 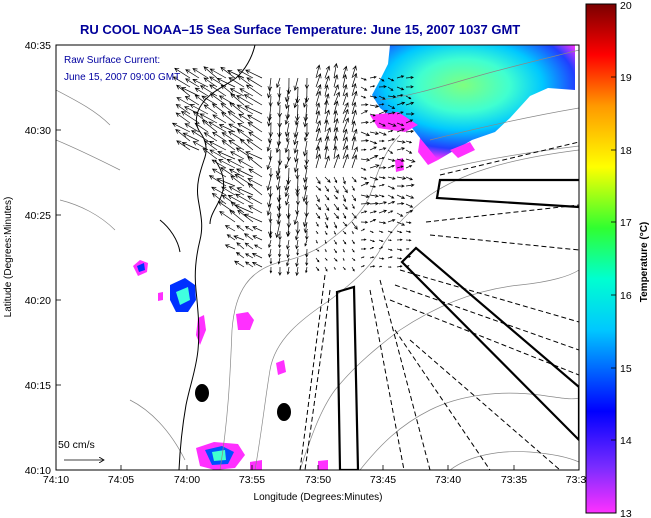 I want to click on colorbar-tick-label: 20, so click(x=626, y=6).